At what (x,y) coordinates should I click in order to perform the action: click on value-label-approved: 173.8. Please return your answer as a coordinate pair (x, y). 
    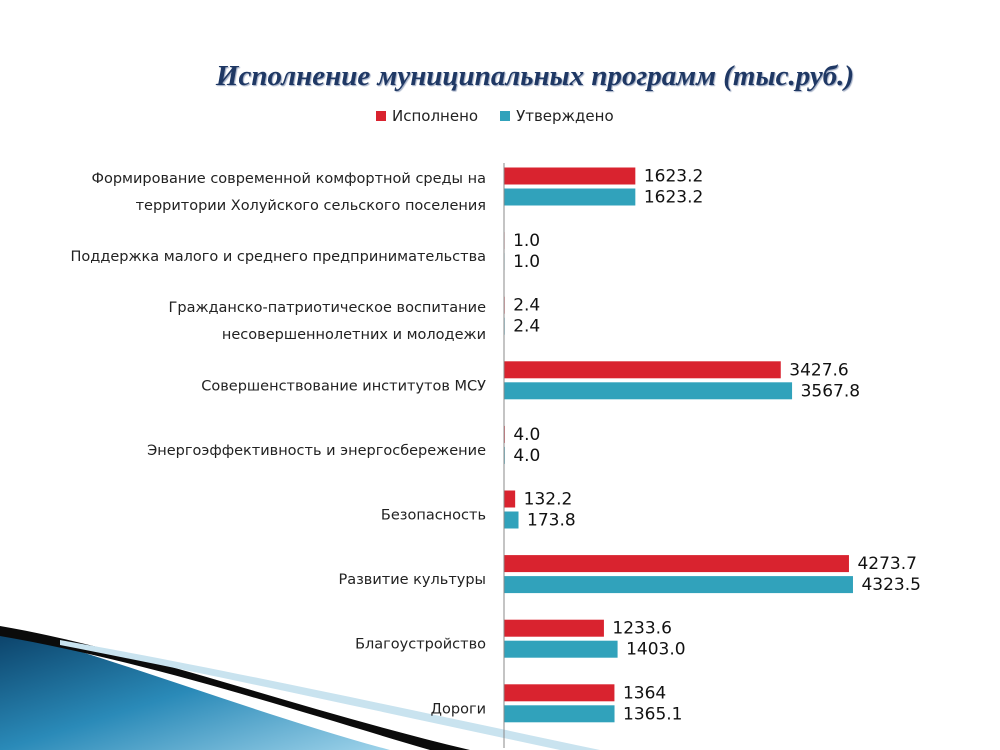
    Looking at the image, I should click on (551, 521).